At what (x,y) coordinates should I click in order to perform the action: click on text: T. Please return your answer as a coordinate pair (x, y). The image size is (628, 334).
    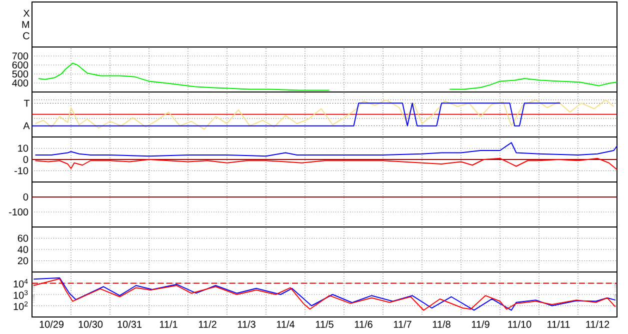
    Looking at the image, I should click on (27, 103).